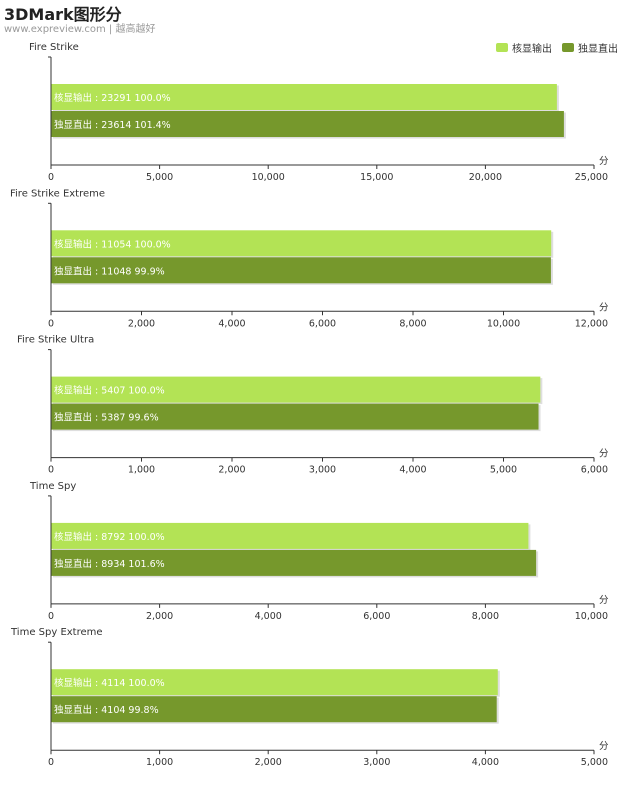 This screenshot has width=640, height=798. Describe the element at coordinates (56, 632) in the screenshot. I see `chart-title: Time Spy Extreme` at that location.